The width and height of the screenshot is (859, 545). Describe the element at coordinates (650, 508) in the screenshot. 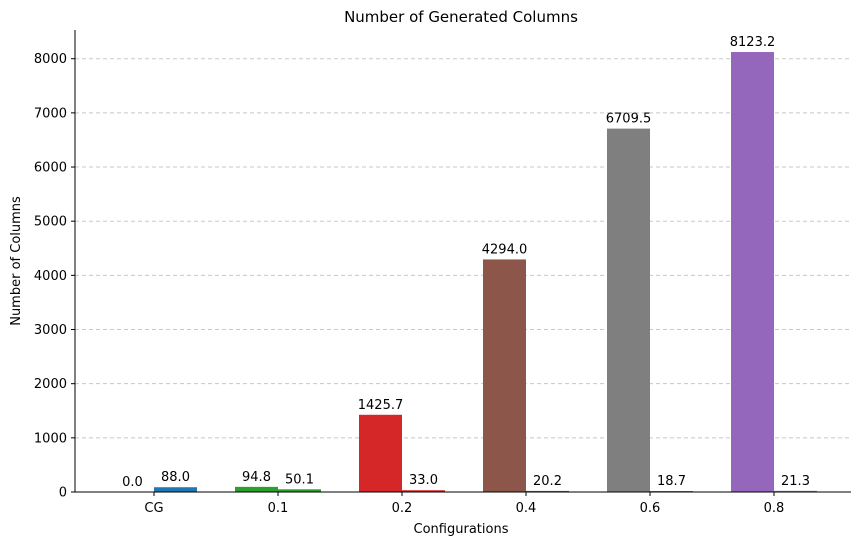

I see `x-tick-label: 0.6` at that location.